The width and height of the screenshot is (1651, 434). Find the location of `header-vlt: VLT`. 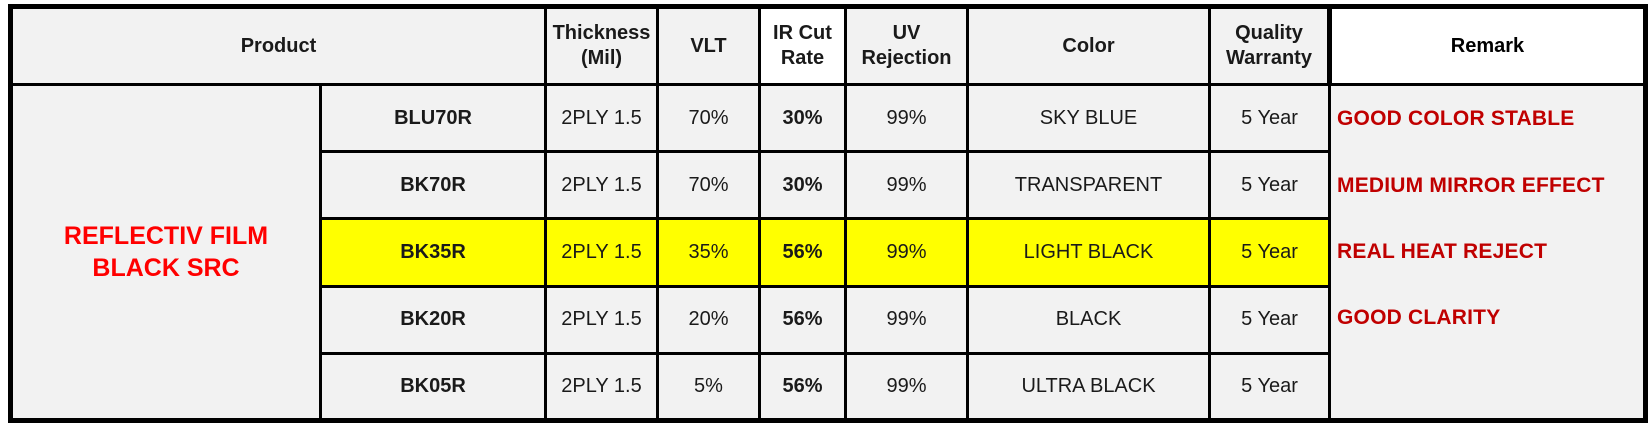

header-vlt: VLT is located at coordinates (708, 45).